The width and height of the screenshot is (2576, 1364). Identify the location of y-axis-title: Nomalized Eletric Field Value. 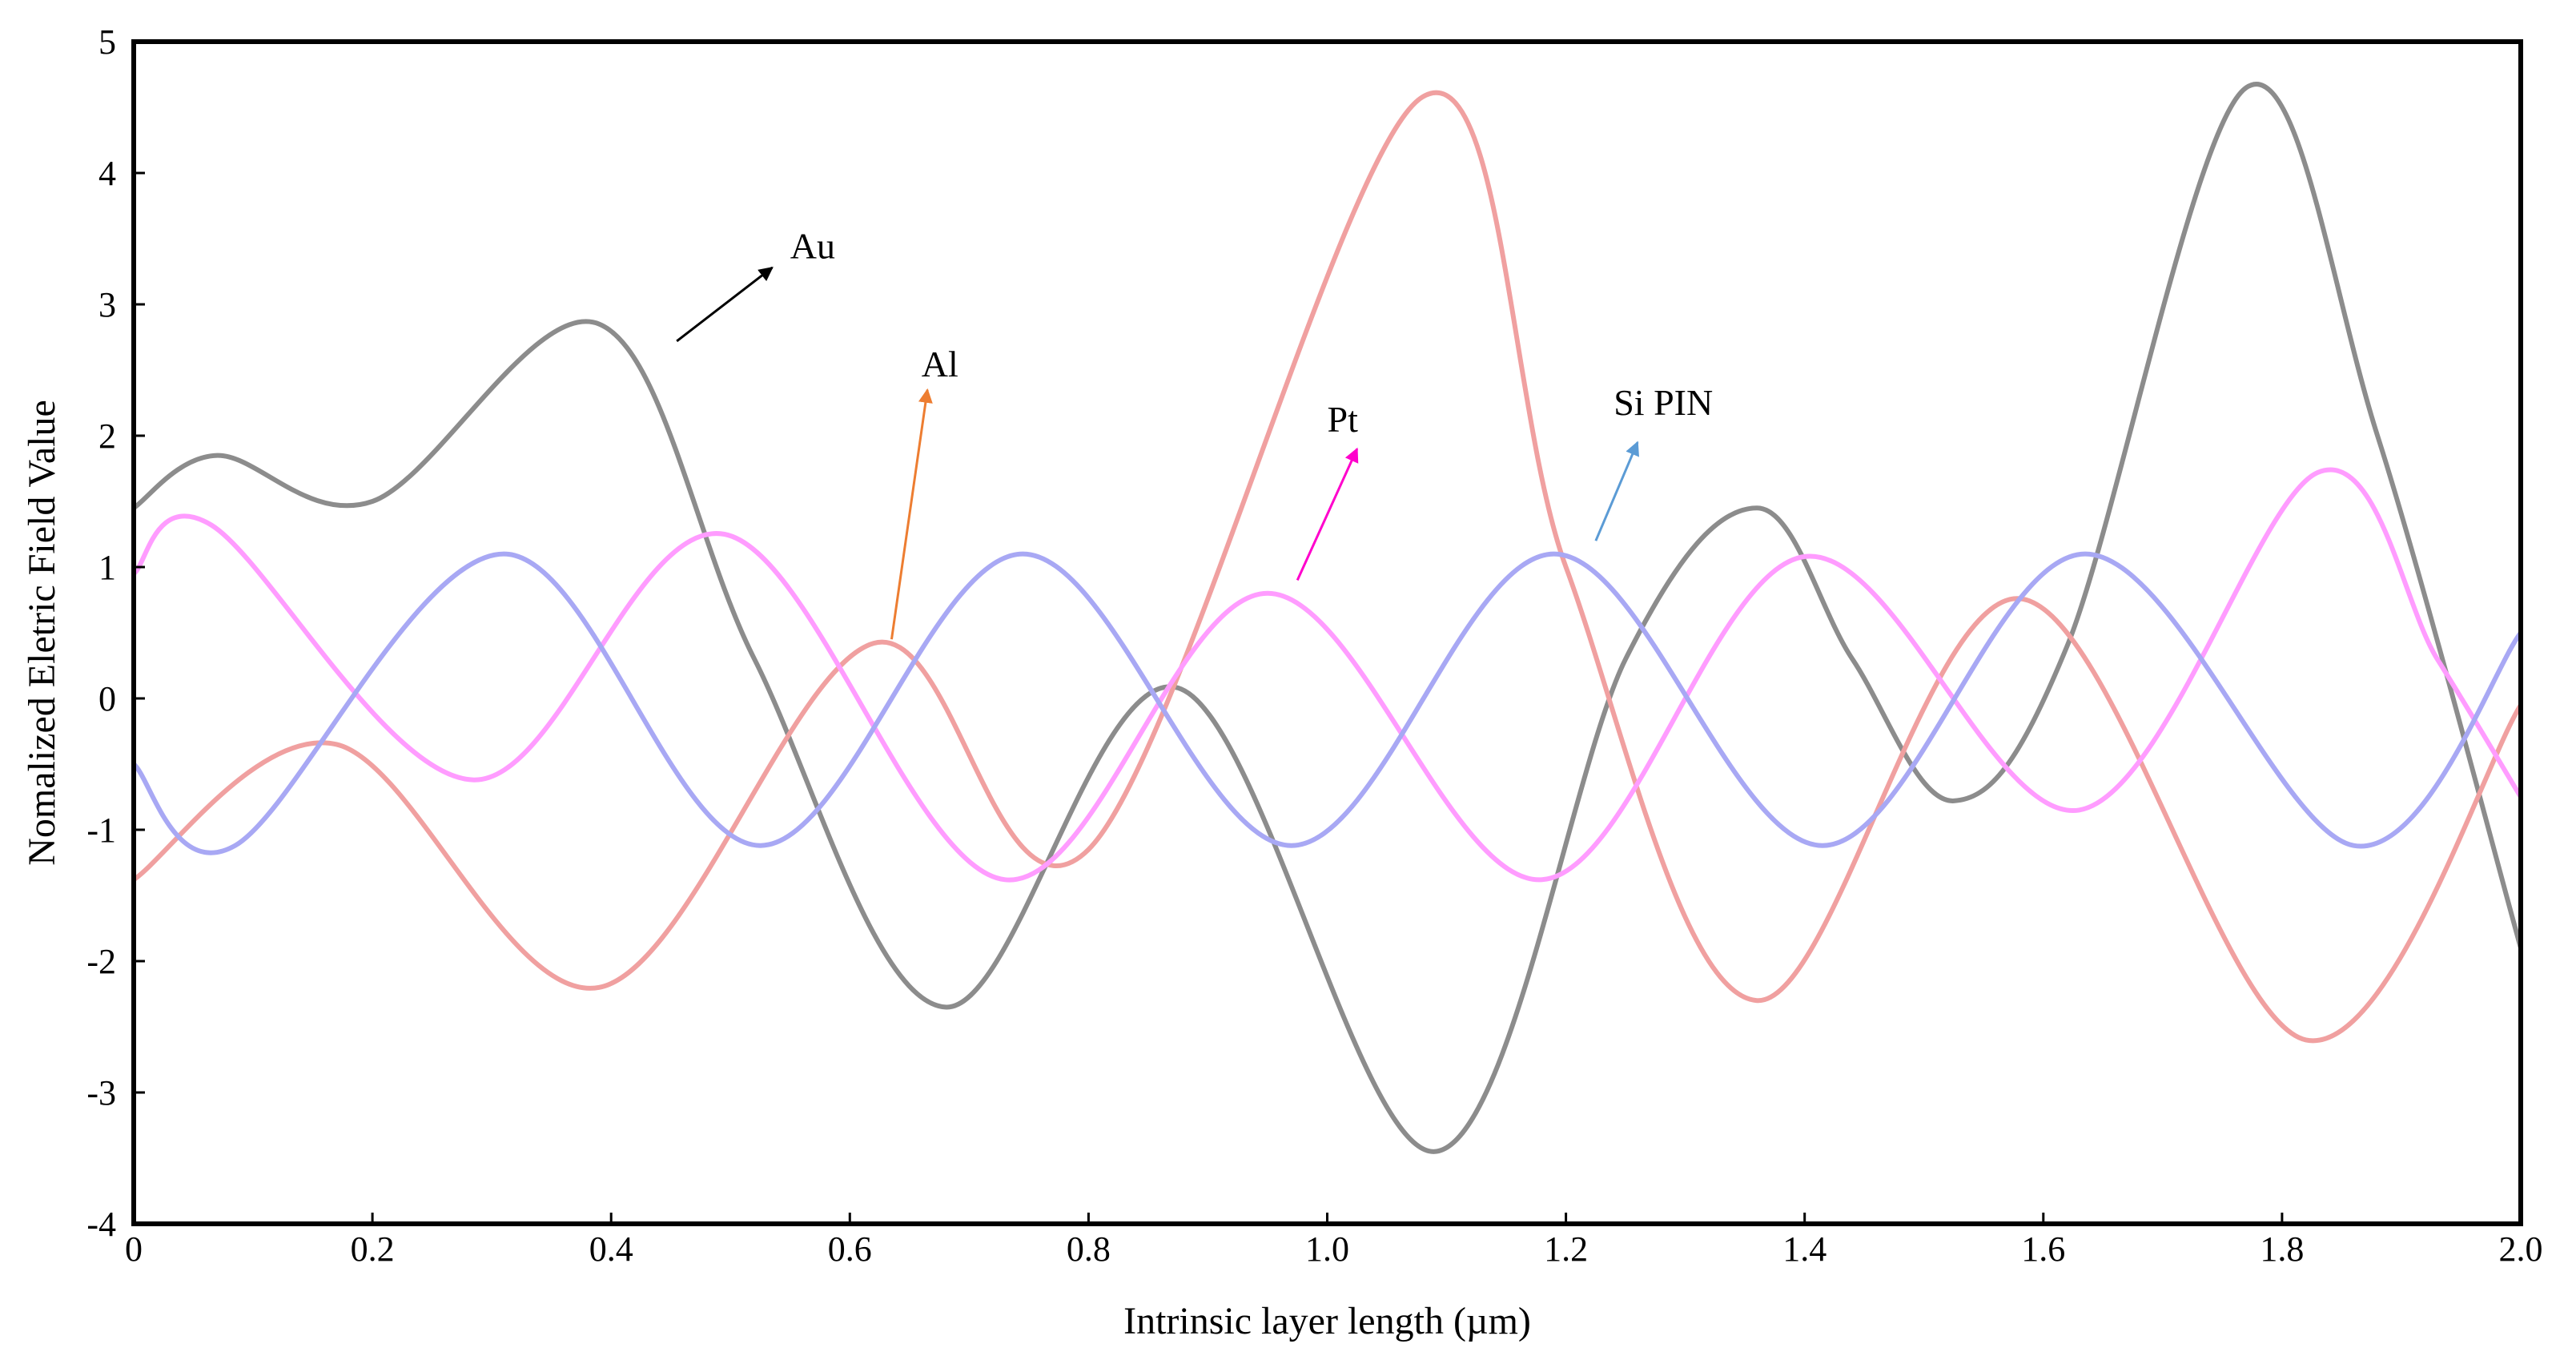
(42, 633).